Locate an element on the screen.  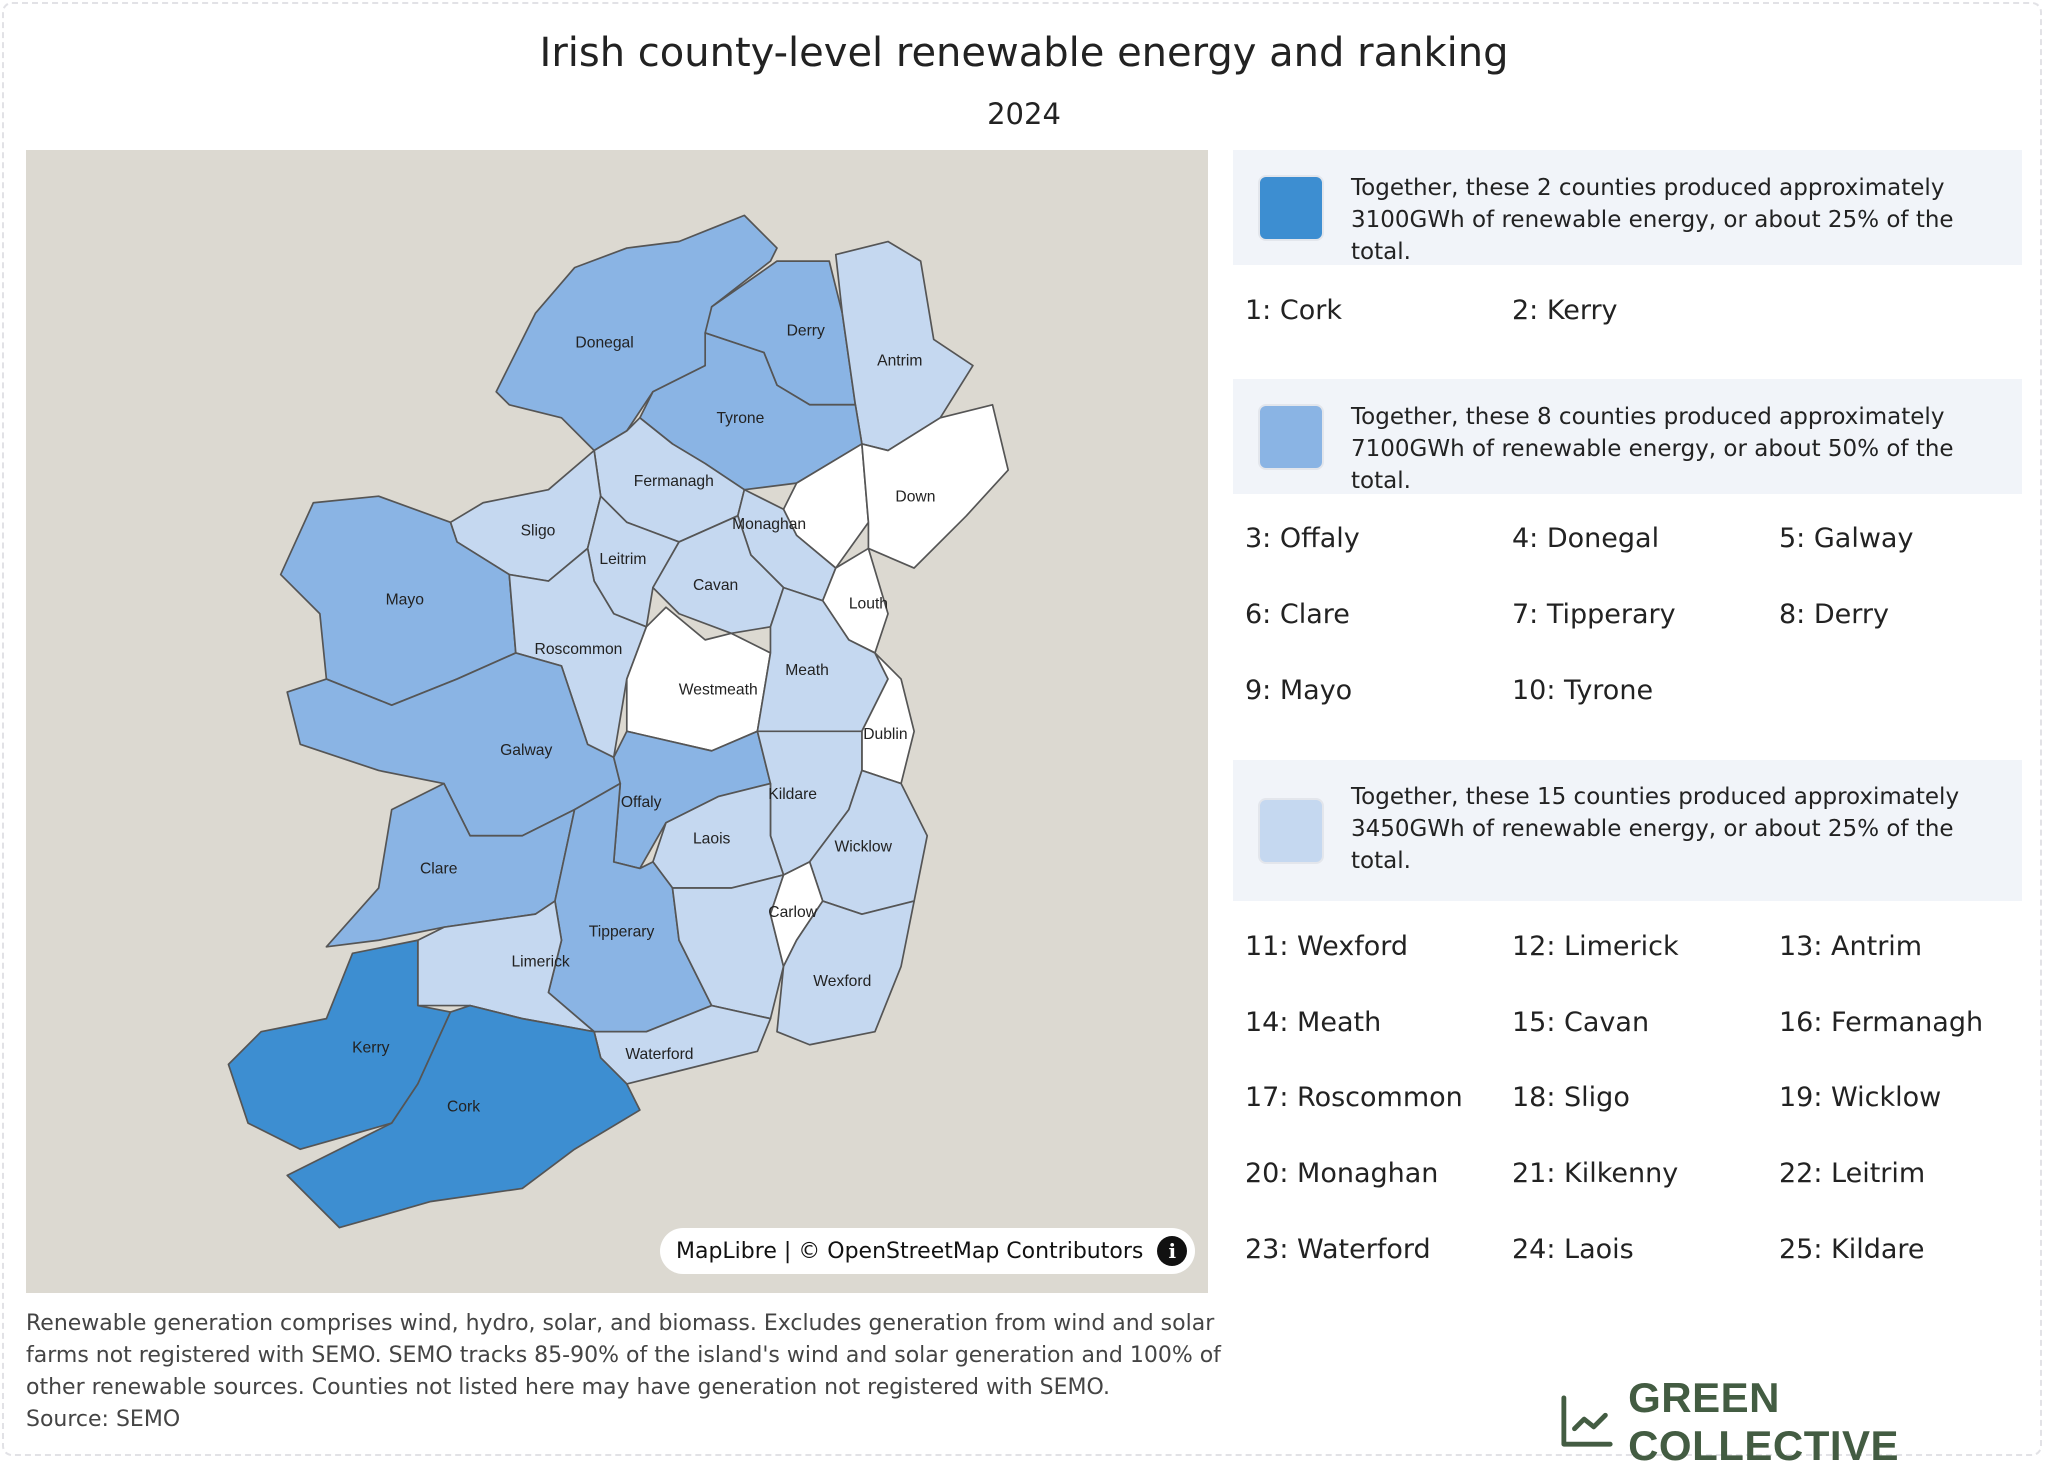
county-tyrone is located at coordinates (751, 411).